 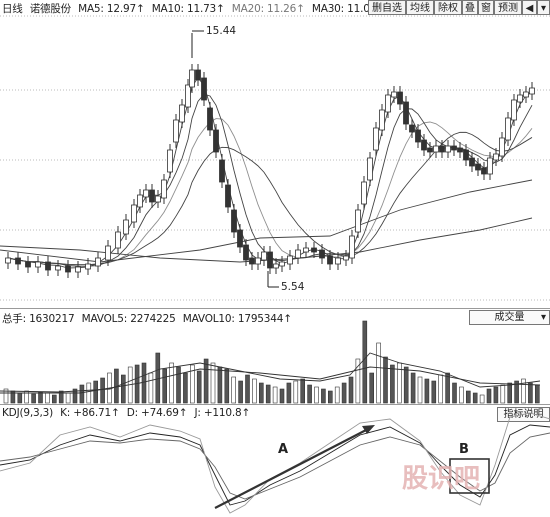 I want to click on indicator-select: 成交量 ▾, so click(x=509, y=317).